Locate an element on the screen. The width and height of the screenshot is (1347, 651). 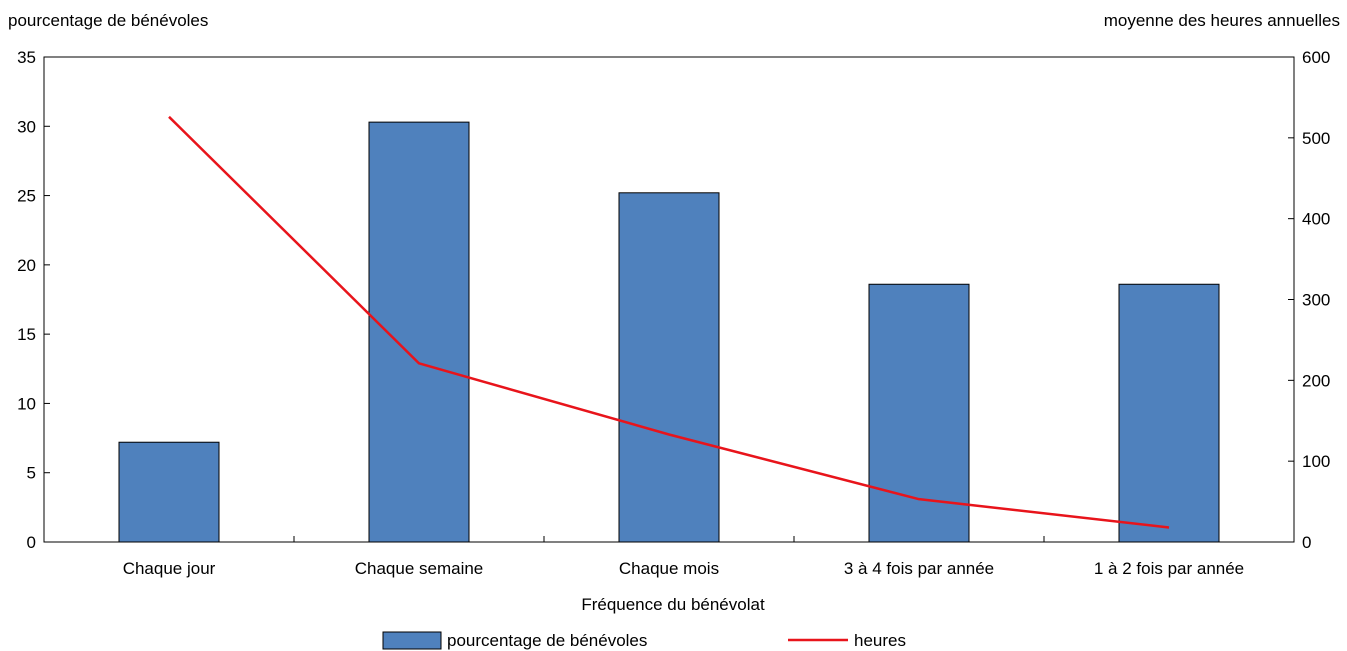
left-tick-label: 20 is located at coordinates (26, 265).